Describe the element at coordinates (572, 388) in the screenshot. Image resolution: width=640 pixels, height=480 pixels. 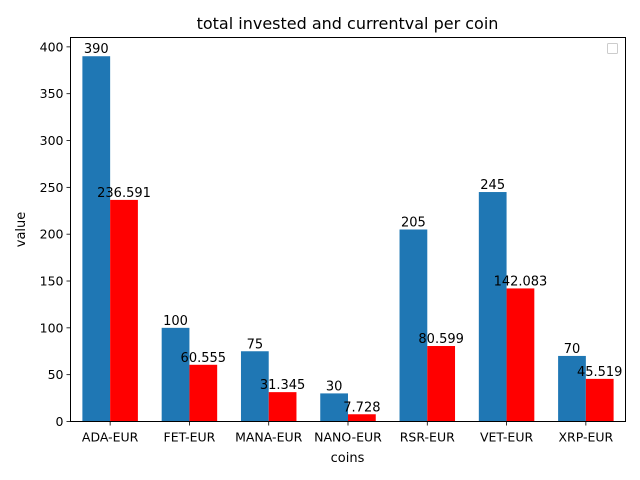
I see `bar-1-xrp-eur` at that location.